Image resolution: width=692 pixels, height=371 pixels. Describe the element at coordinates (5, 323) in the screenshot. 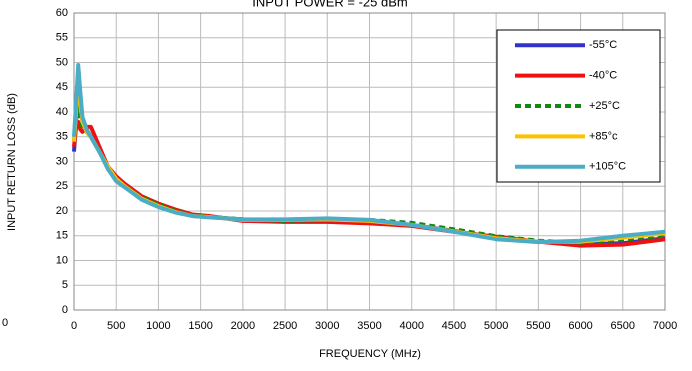

I see `annotation: 0` at that location.